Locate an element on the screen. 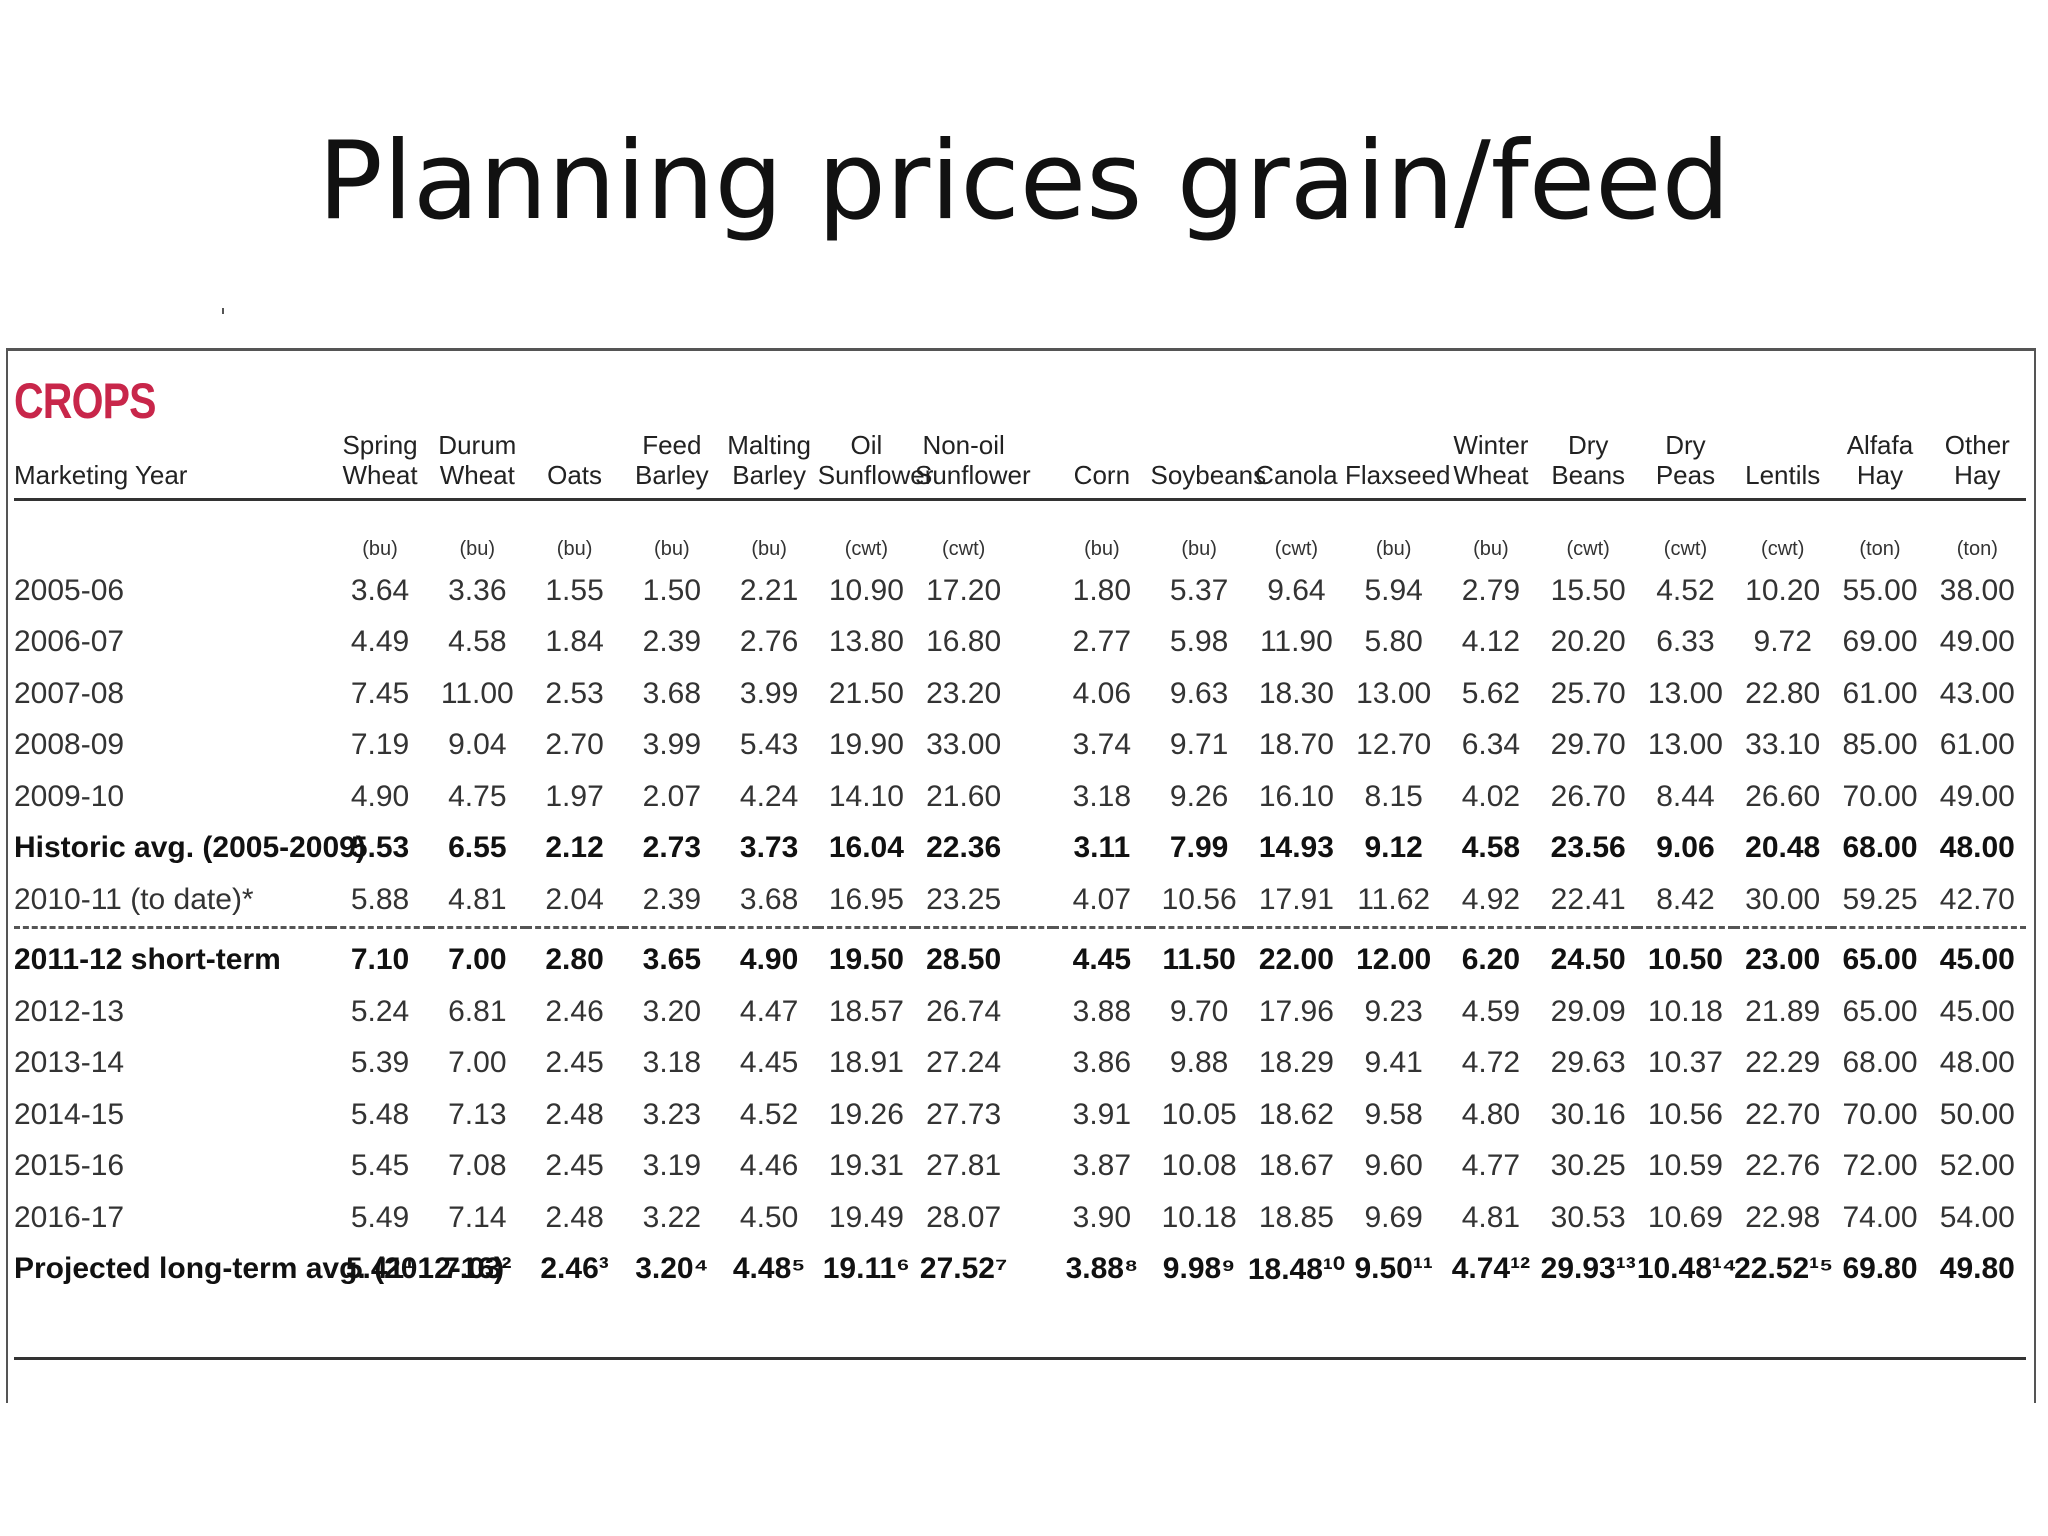 The image size is (2048, 1536). row-label: 2006-07 is located at coordinates (69, 642).